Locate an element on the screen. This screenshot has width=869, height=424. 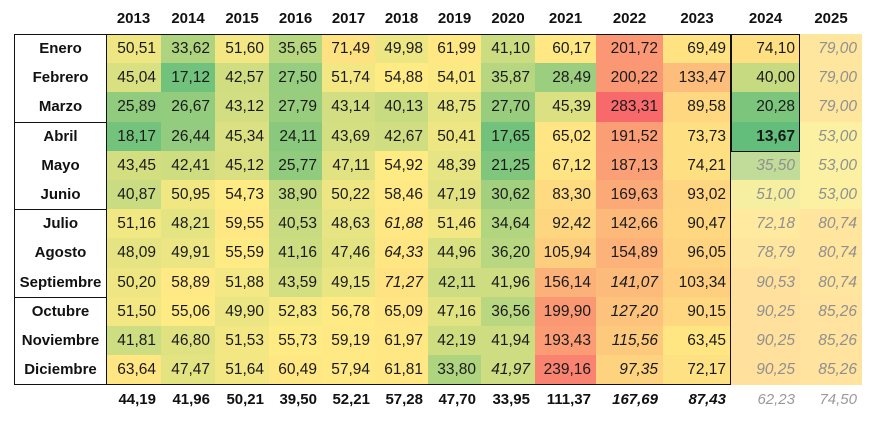
cell-diciembre-2022: 97,35 is located at coordinates (629, 370).